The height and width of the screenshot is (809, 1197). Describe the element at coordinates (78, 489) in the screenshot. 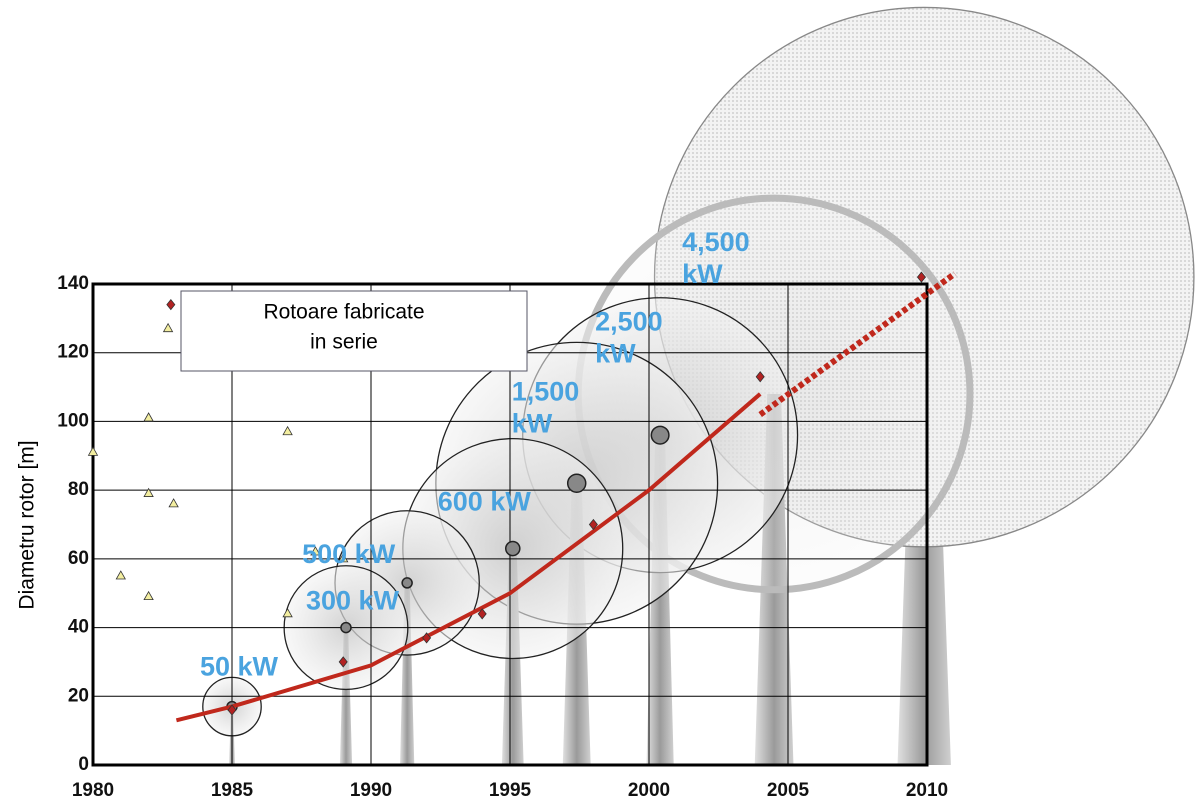

I see `y-tick-label: 80` at that location.